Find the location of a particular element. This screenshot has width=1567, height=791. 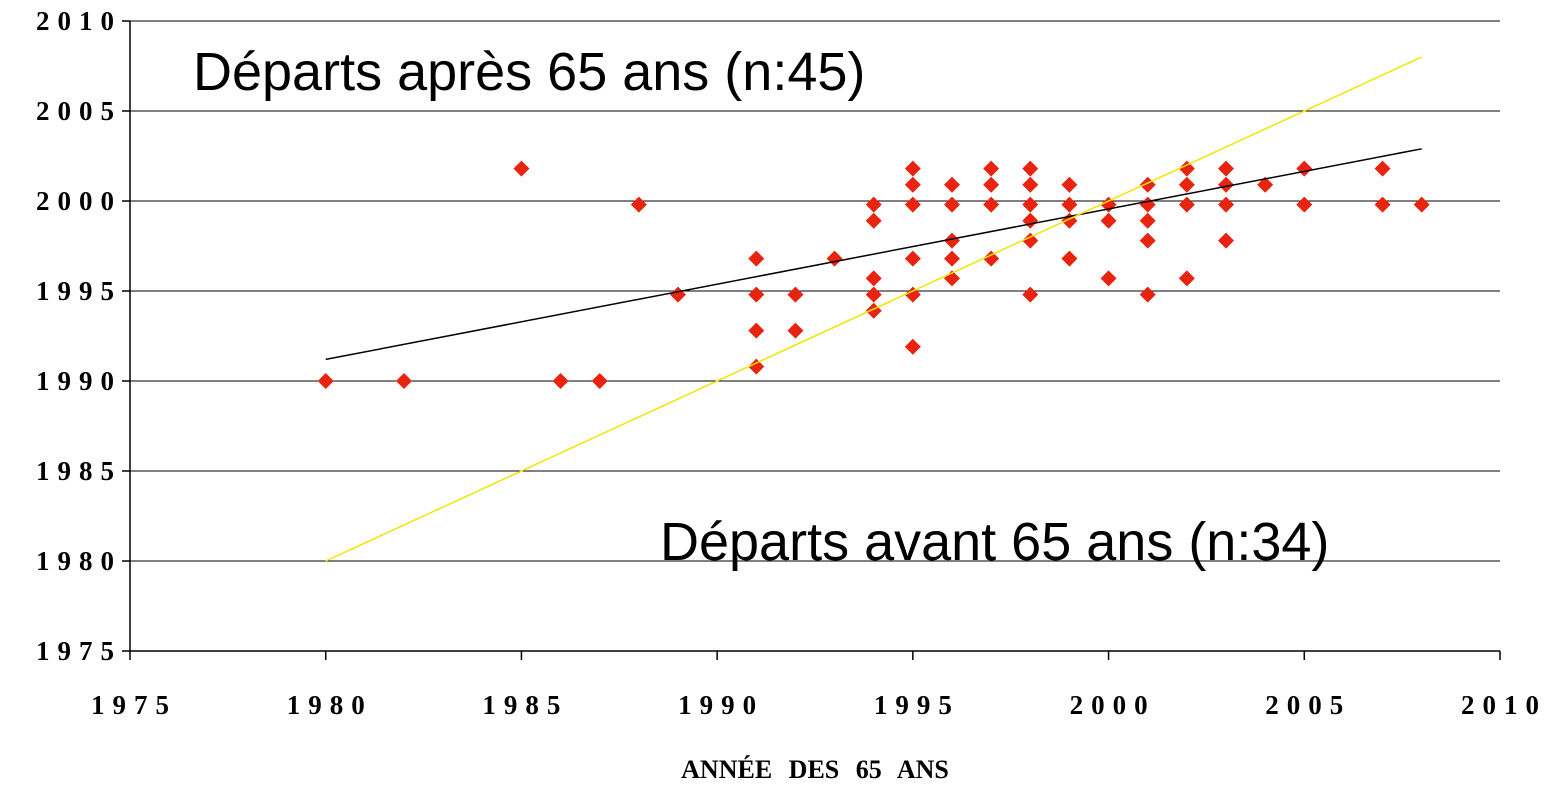

y-tick-label: 1995 is located at coordinates (79, 291).